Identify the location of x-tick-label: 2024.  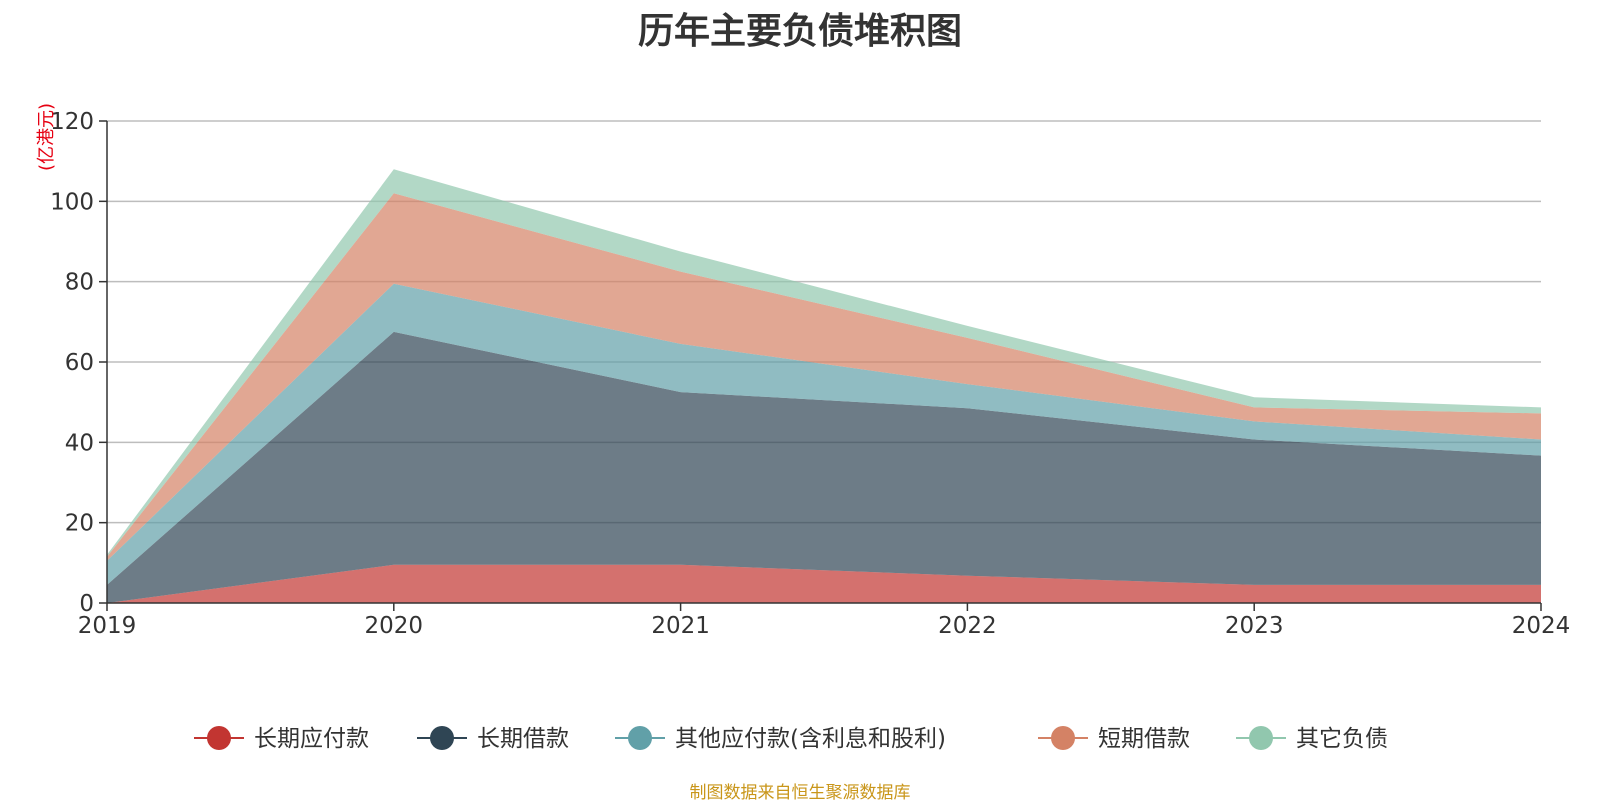
(1541, 626).